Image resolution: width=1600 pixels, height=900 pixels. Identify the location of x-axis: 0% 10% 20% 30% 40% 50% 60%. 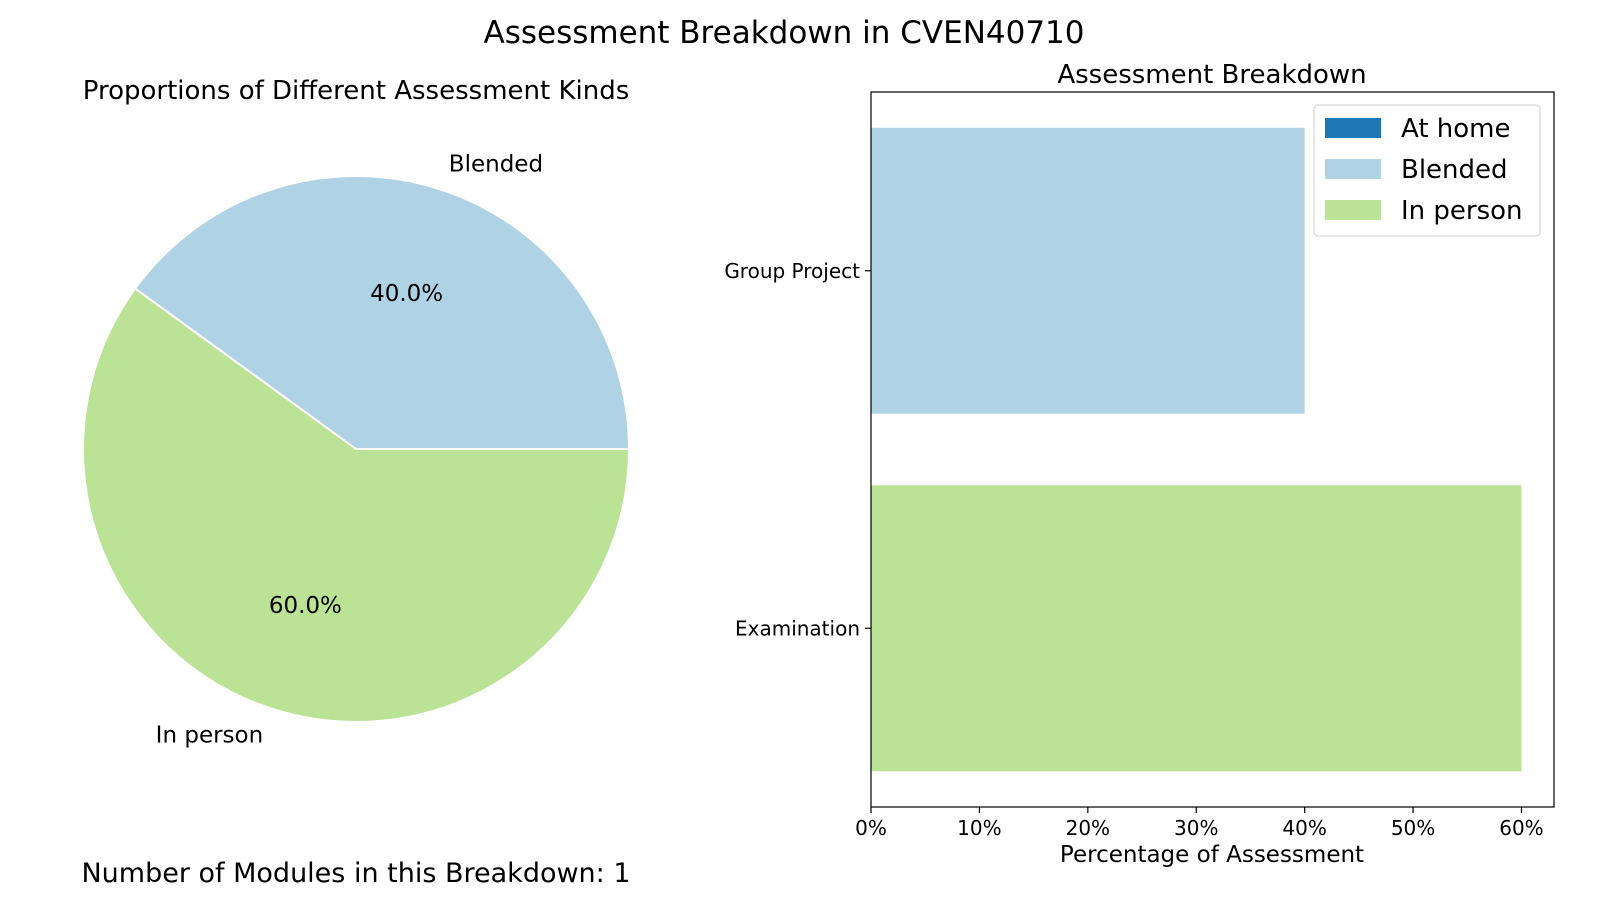
(1199, 823).